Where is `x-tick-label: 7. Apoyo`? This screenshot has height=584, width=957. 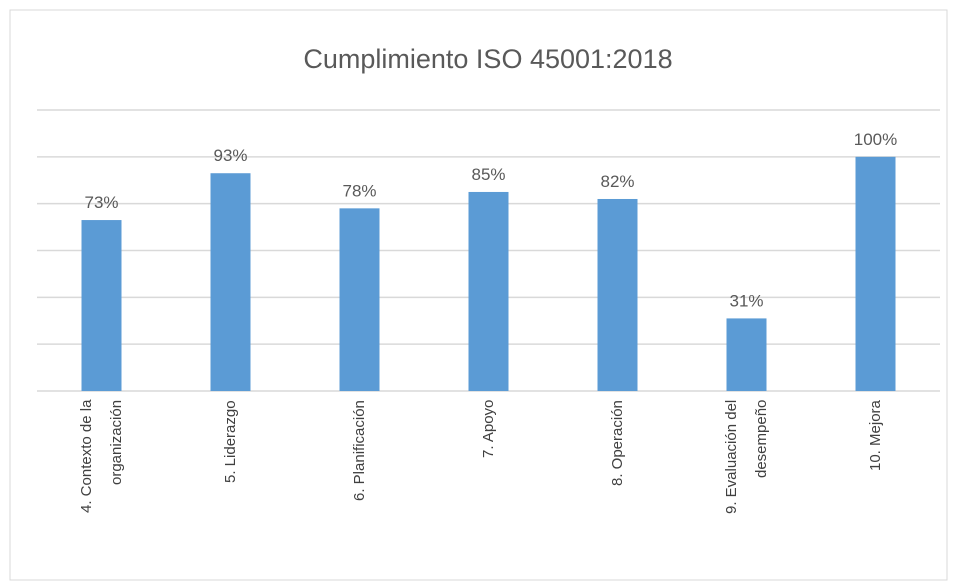 x-tick-label: 7. Apoyo is located at coordinates (488, 429).